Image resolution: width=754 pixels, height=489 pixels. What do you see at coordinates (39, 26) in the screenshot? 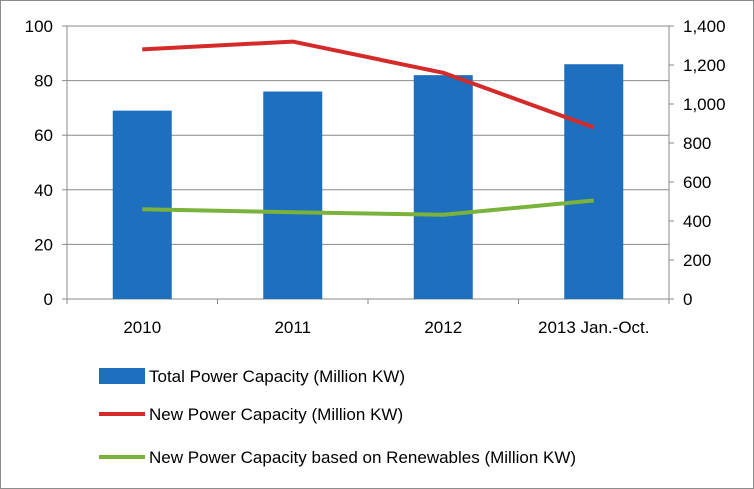
I see `left-axis-tick-label: 100` at bounding box center [39, 26].